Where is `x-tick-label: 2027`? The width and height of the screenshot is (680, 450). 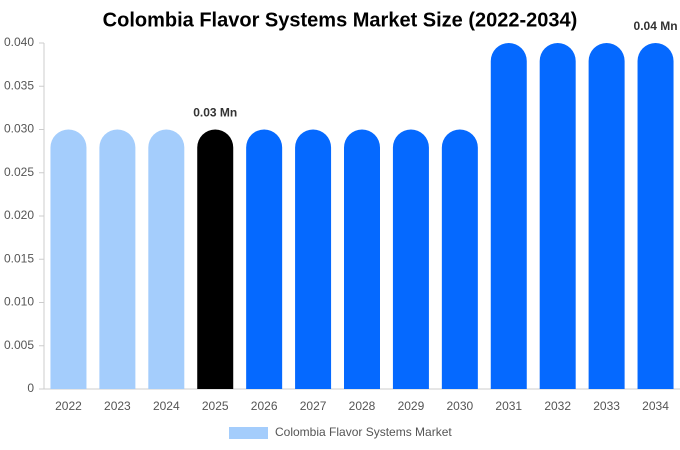 x-tick-label: 2027 is located at coordinates (313, 406).